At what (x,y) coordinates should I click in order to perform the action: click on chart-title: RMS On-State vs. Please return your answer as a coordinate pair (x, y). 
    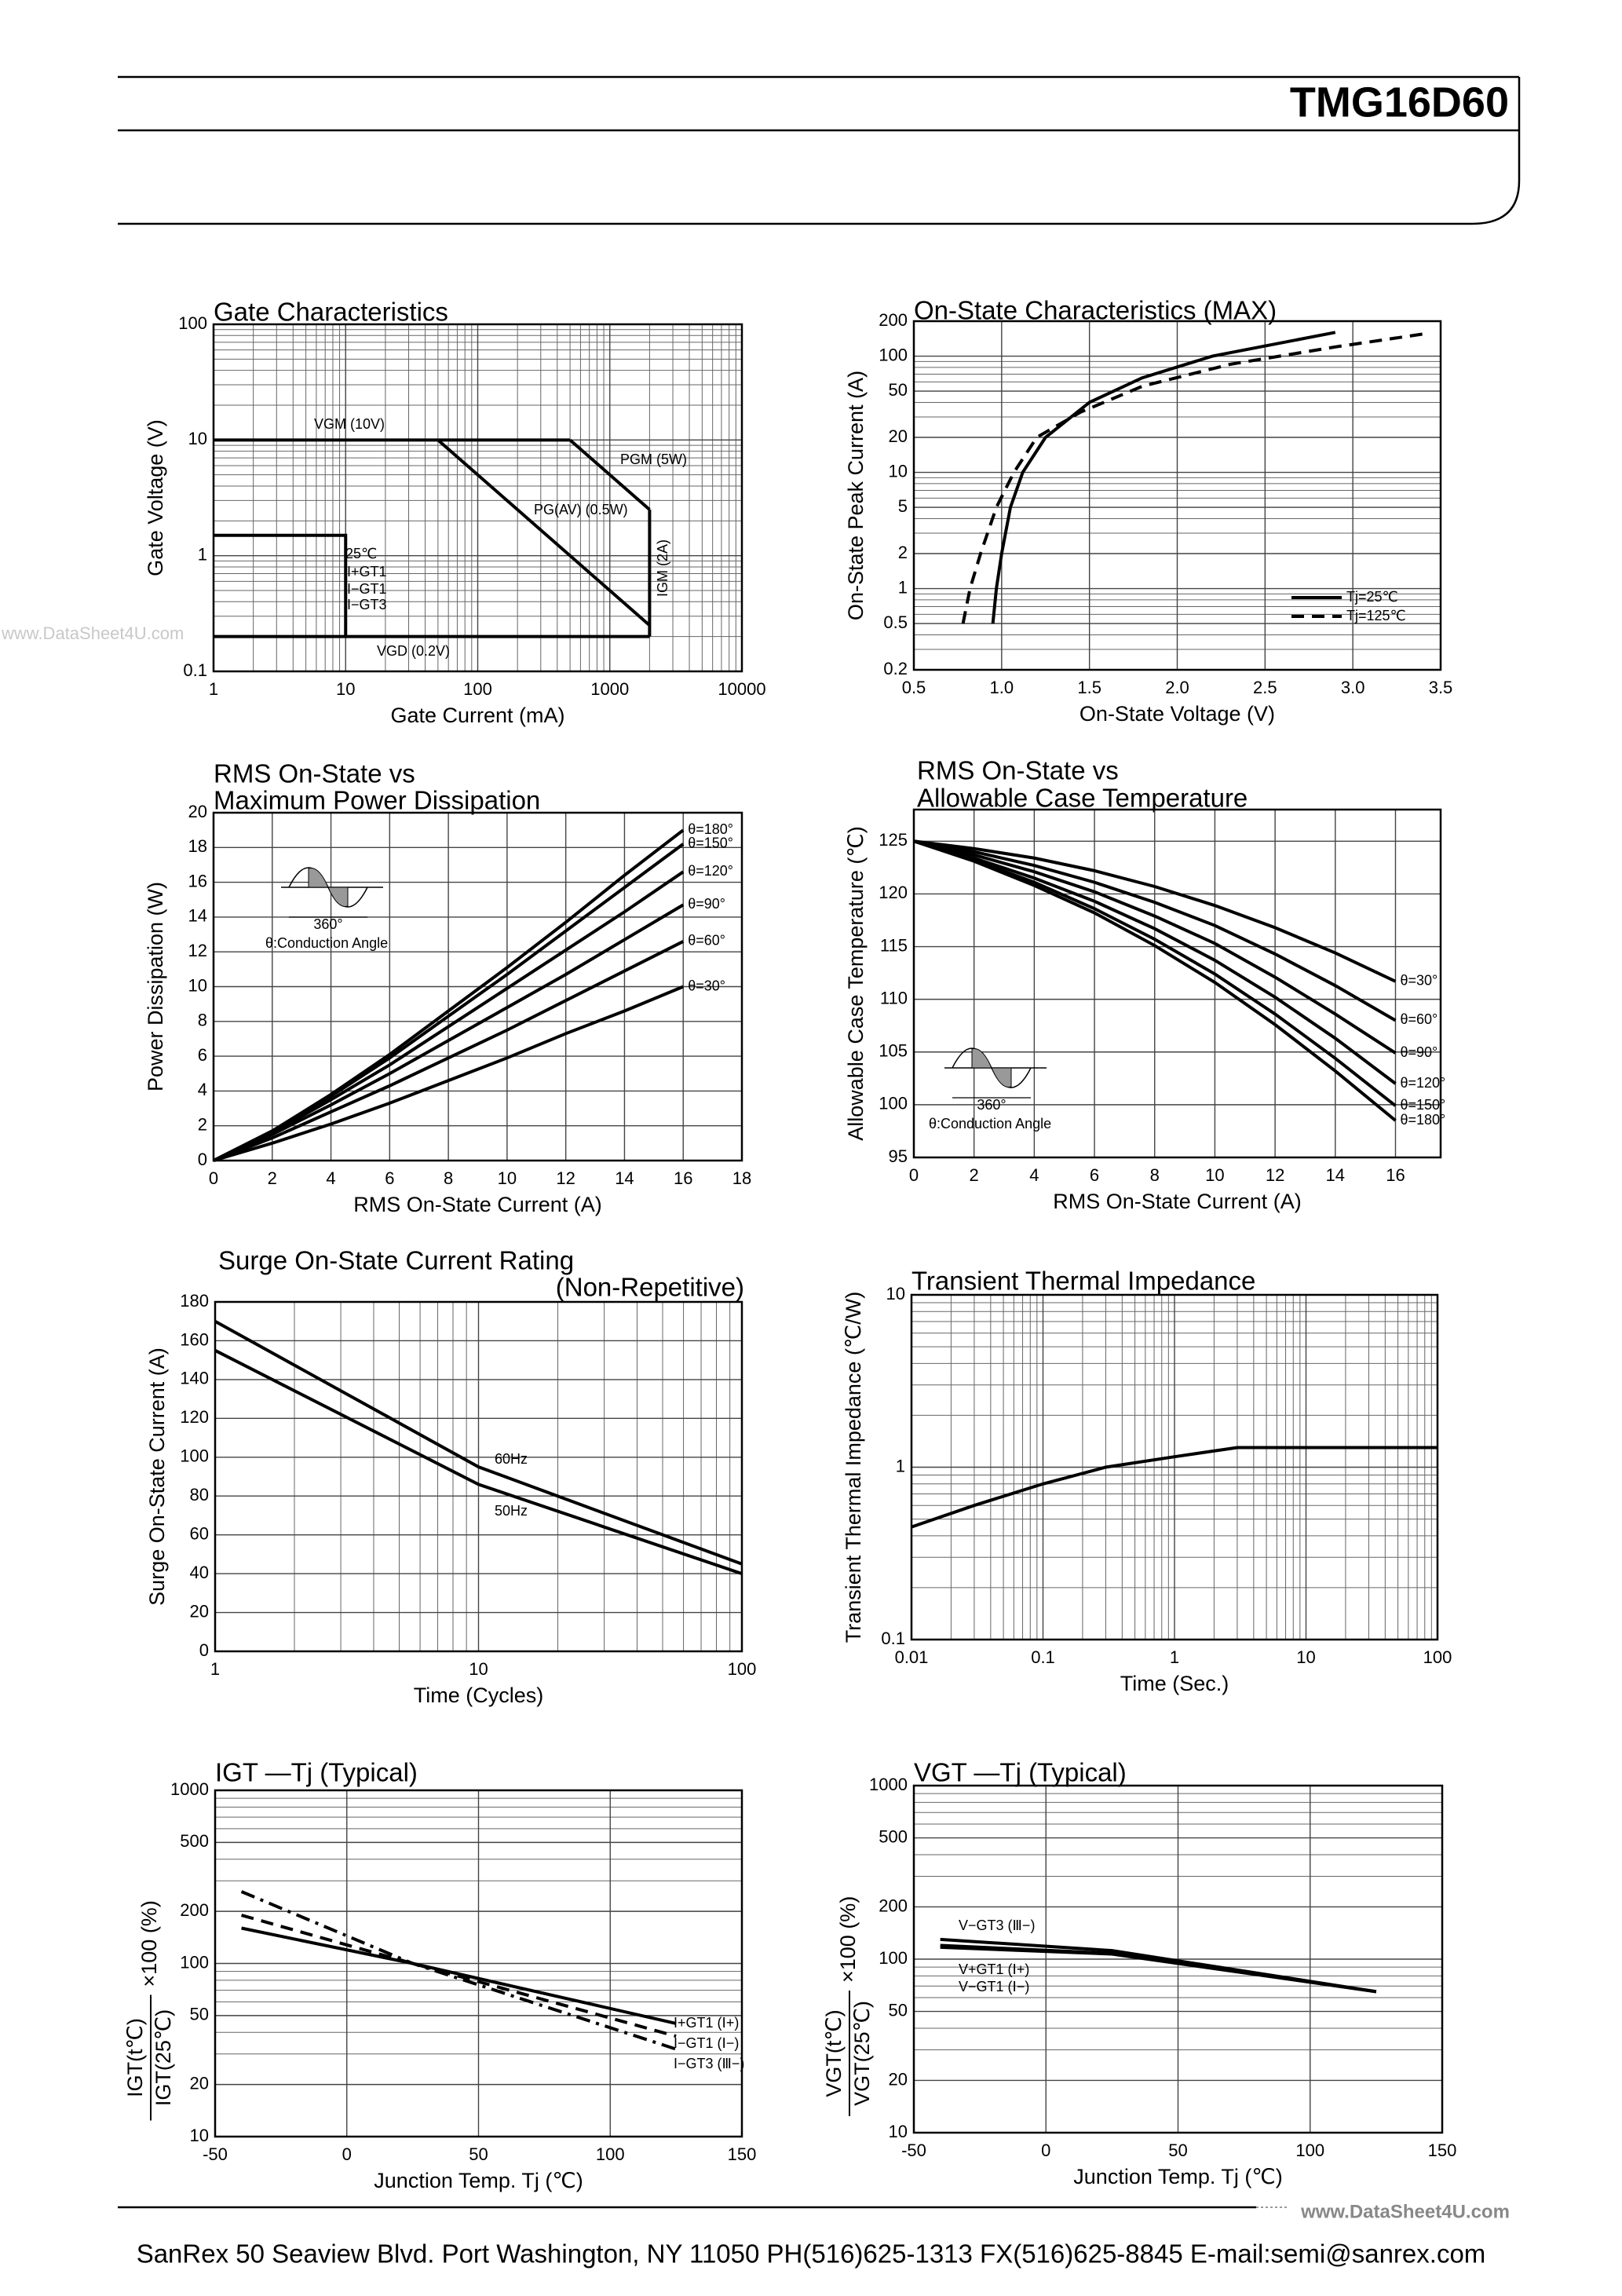
    Looking at the image, I should click on (314, 774).